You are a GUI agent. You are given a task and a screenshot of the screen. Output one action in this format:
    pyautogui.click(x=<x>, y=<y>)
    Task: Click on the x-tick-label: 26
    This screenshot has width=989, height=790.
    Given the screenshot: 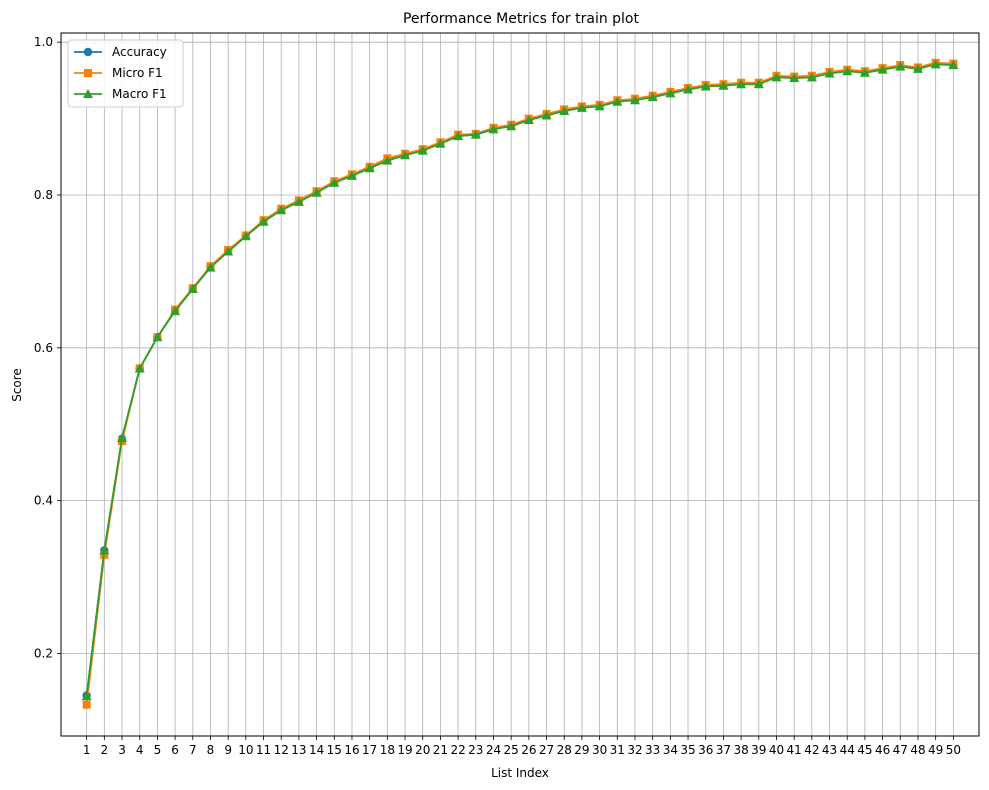 What is the action you would take?
    pyautogui.click(x=528, y=750)
    